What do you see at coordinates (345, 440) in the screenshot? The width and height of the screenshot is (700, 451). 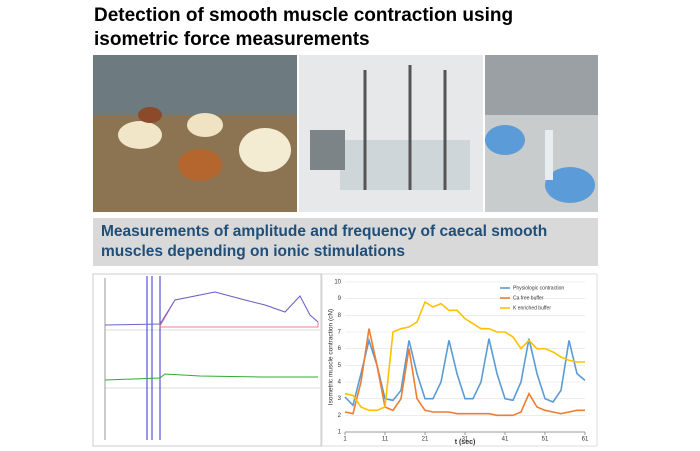 I see `x-tick-label: 1` at bounding box center [345, 440].